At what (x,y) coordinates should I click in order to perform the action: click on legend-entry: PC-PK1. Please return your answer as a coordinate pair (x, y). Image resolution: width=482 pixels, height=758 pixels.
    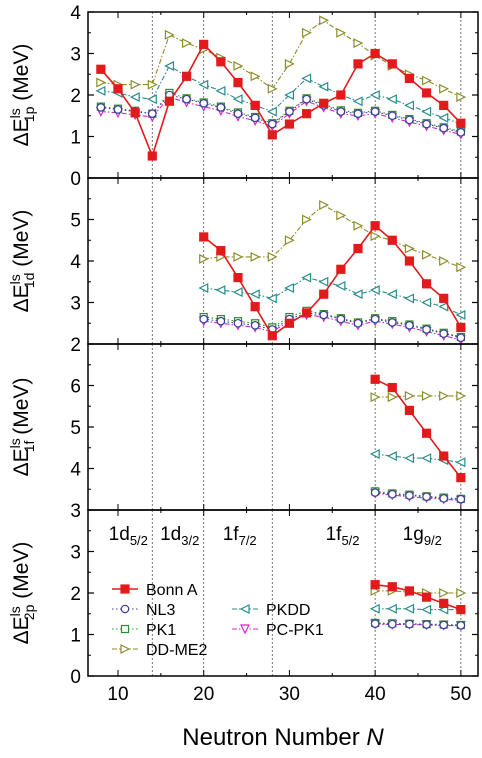
    Looking at the image, I should click on (278, 630).